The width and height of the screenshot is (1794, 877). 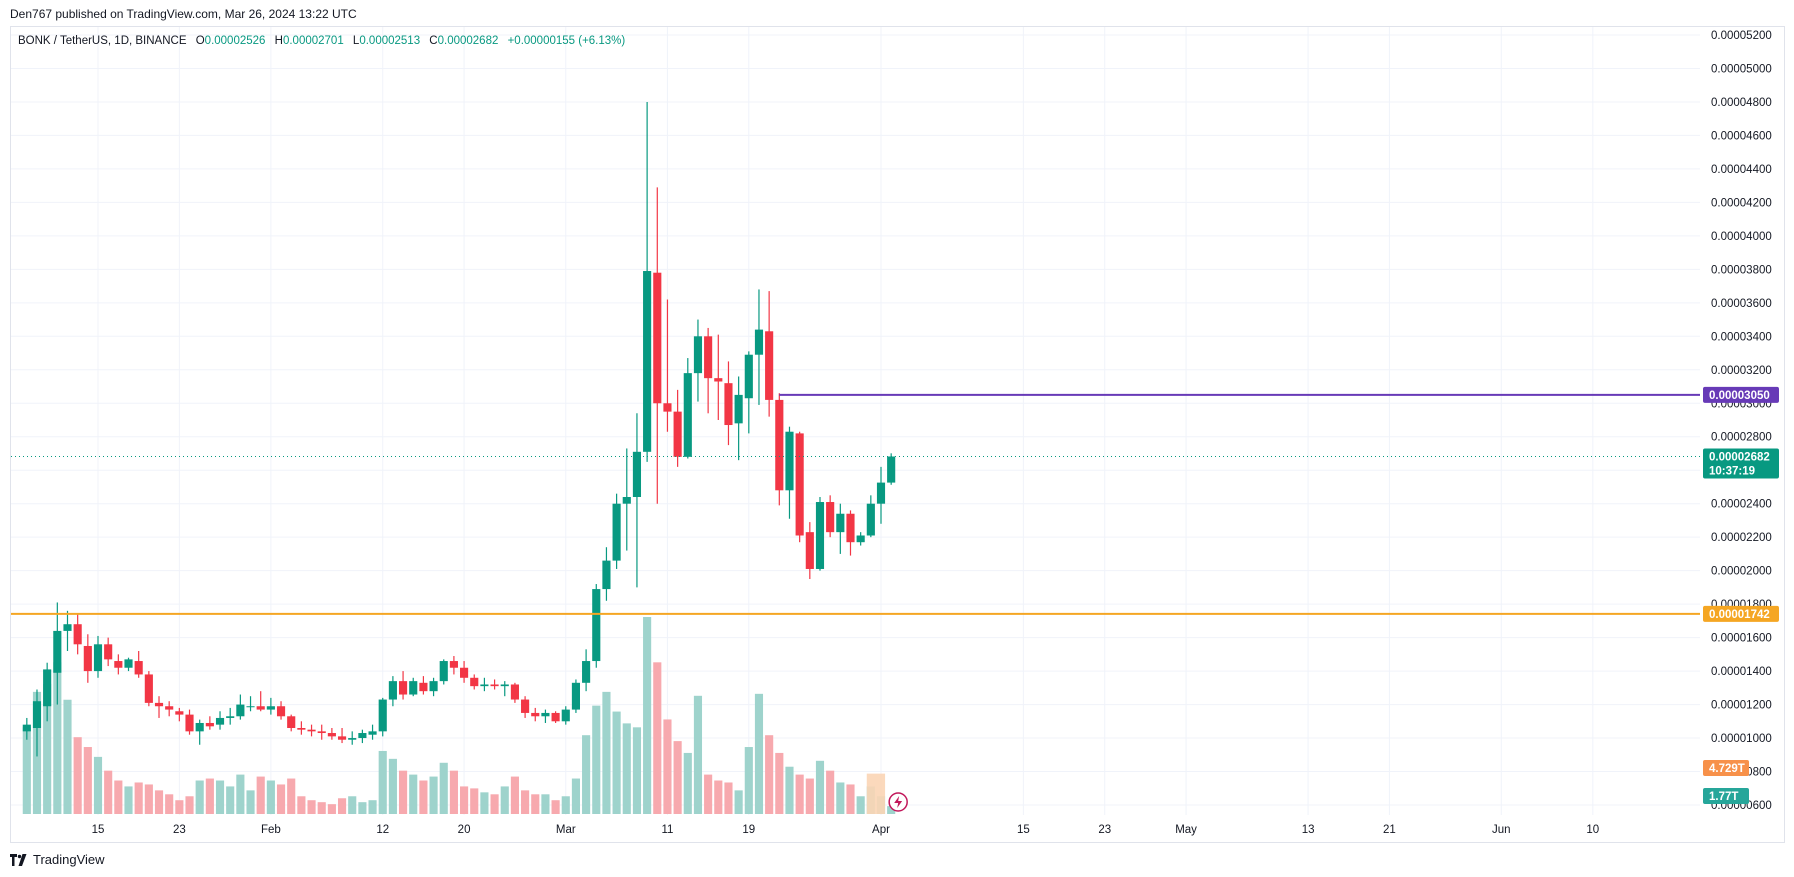 I want to click on price-tick-label: 0.00004600, so click(x=1741, y=136).